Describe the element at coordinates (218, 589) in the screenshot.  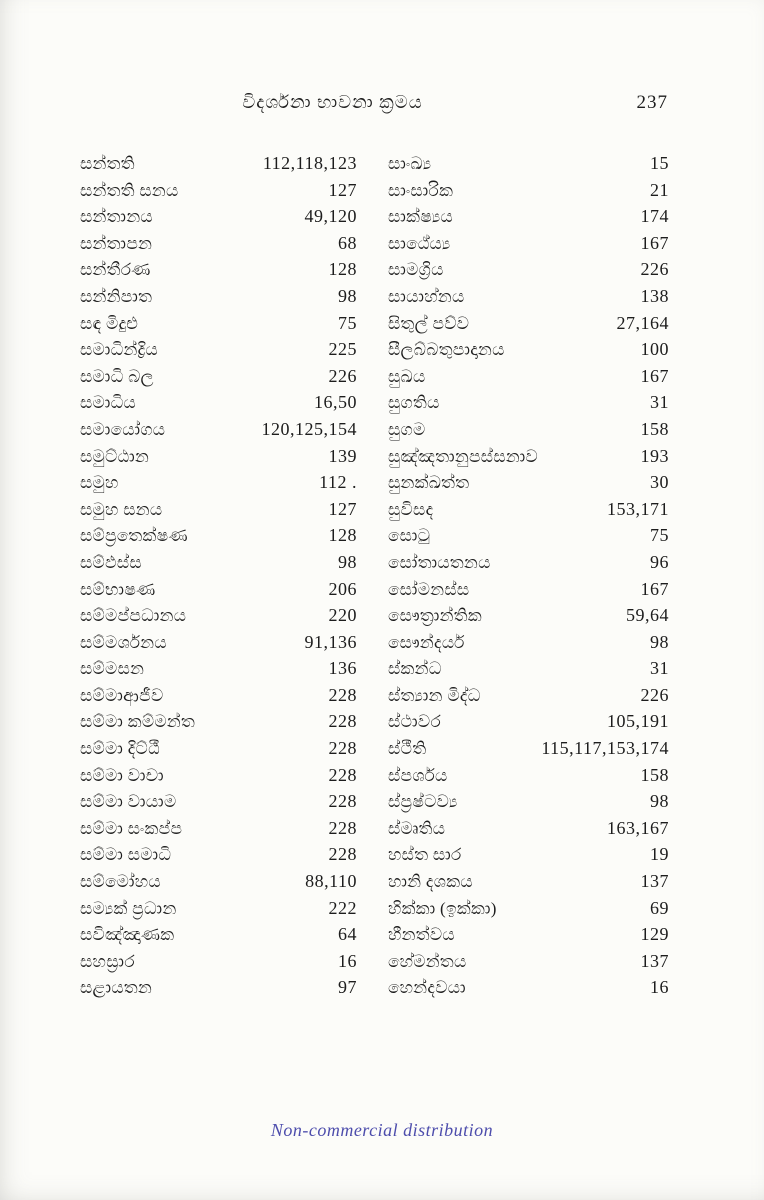
I see `index-entry: සම්භාෂණ 206` at that location.